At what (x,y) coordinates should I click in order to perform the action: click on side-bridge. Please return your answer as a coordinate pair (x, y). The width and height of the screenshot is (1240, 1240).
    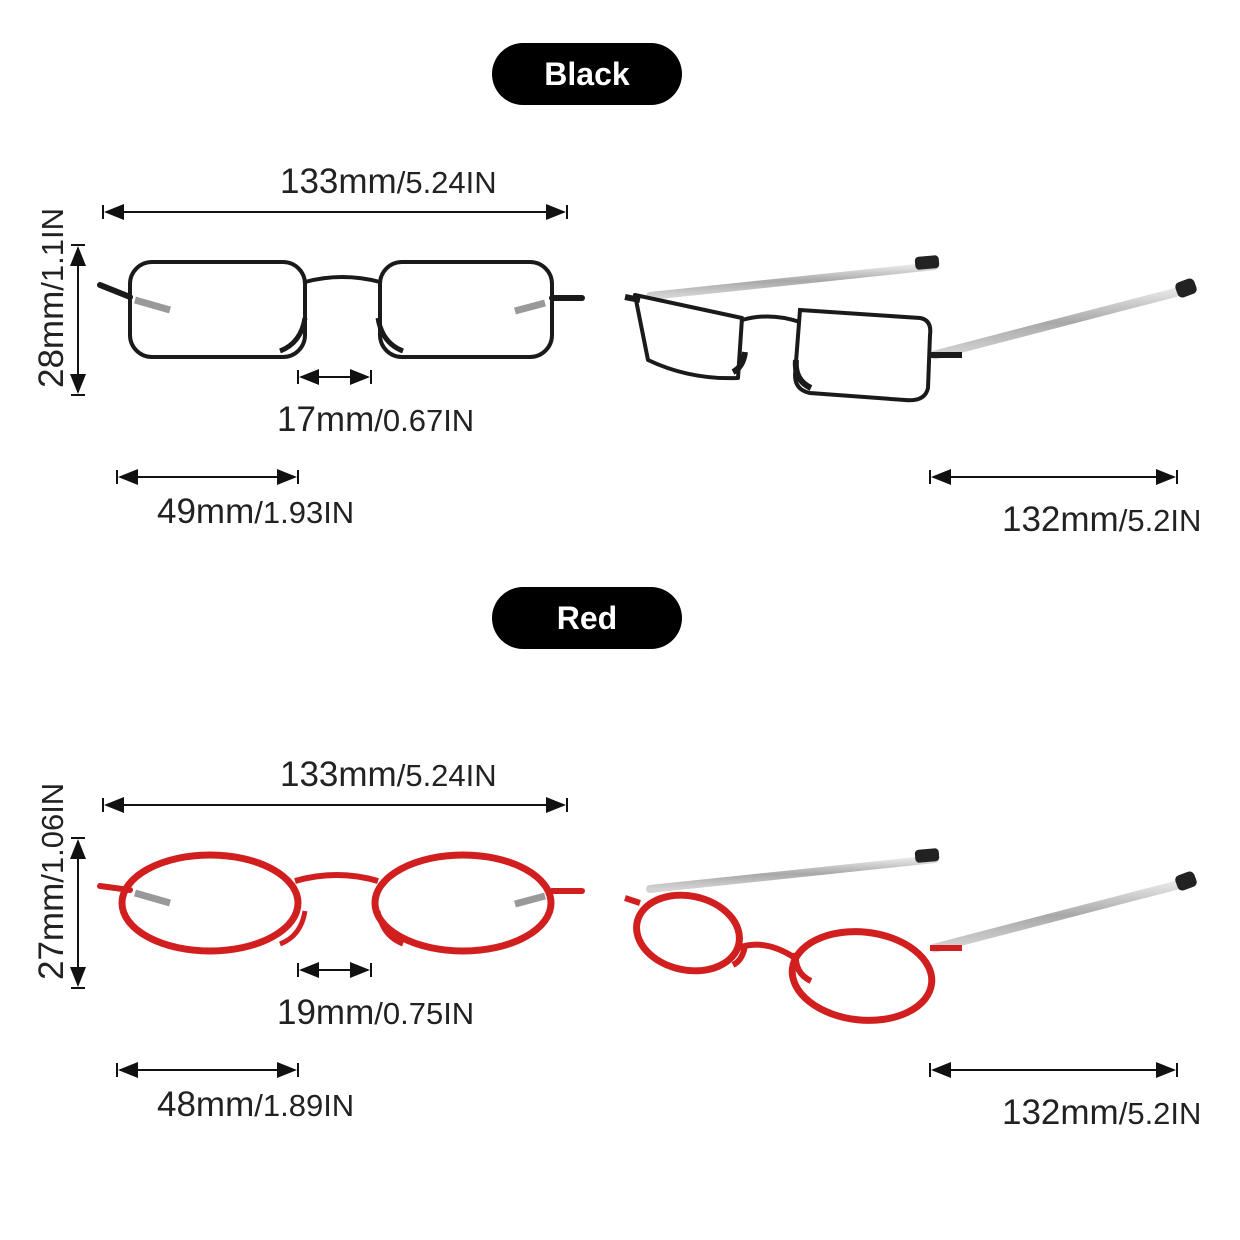
    Looking at the image, I should click on (771, 319).